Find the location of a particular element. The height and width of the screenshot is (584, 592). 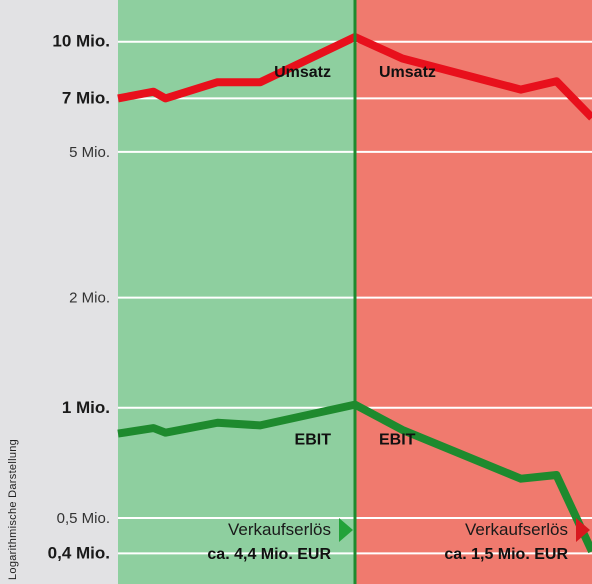

series-line-umsatz is located at coordinates (354, 77).